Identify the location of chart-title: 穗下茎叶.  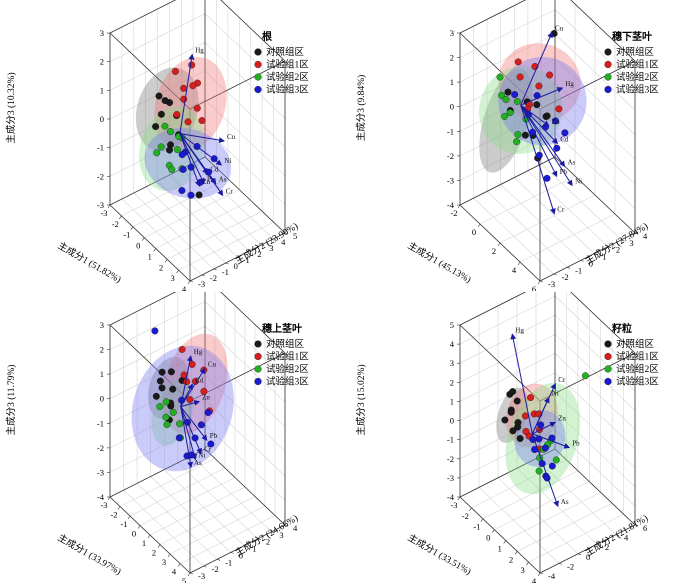
(632, 36).